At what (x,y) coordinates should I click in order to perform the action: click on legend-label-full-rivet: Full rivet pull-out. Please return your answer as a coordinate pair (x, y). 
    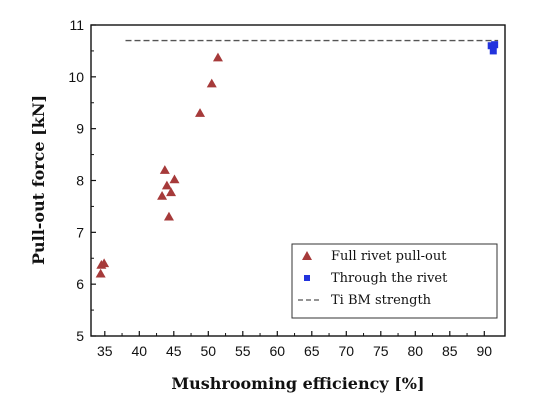
    Looking at the image, I should click on (389, 256).